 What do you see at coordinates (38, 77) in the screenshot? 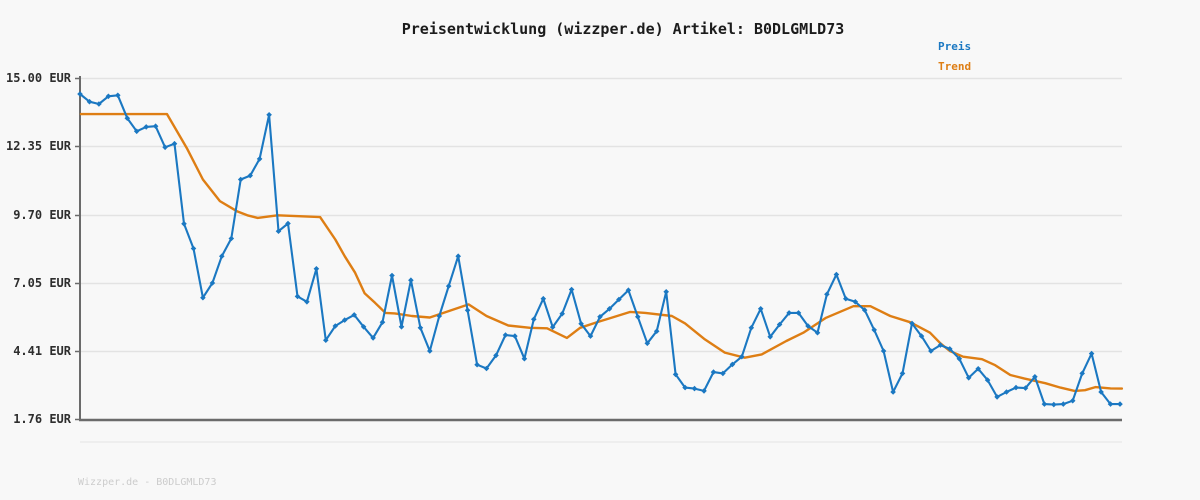
I see `y-tick-label: 15.00 EUR` at bounding box center [38, 77].